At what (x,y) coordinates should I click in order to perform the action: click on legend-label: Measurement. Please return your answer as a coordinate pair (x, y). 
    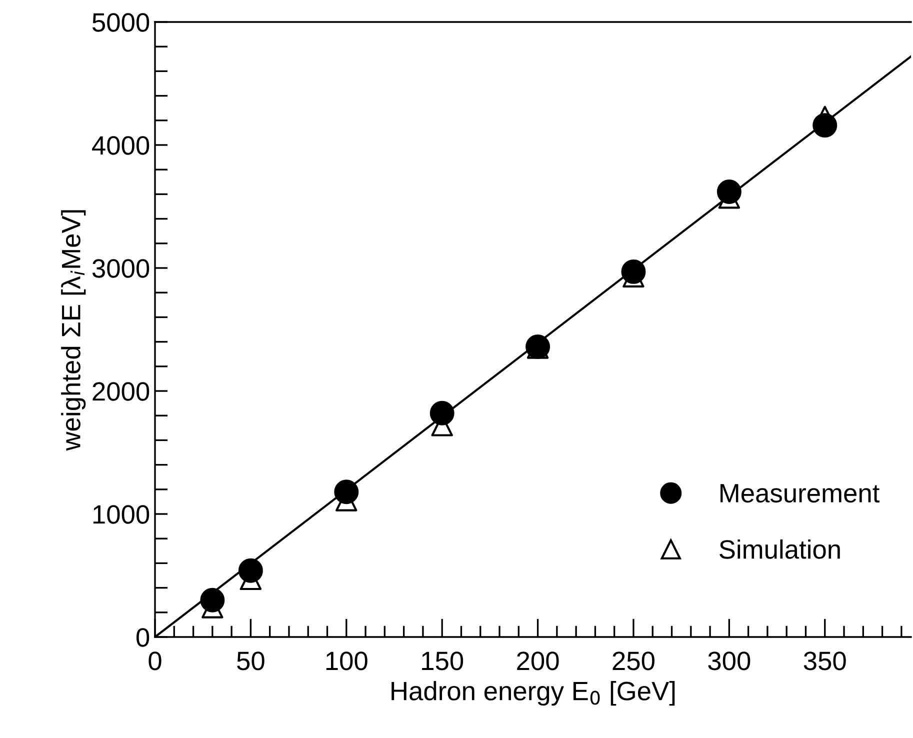
    Looking at the image, I should click on (800, 493).